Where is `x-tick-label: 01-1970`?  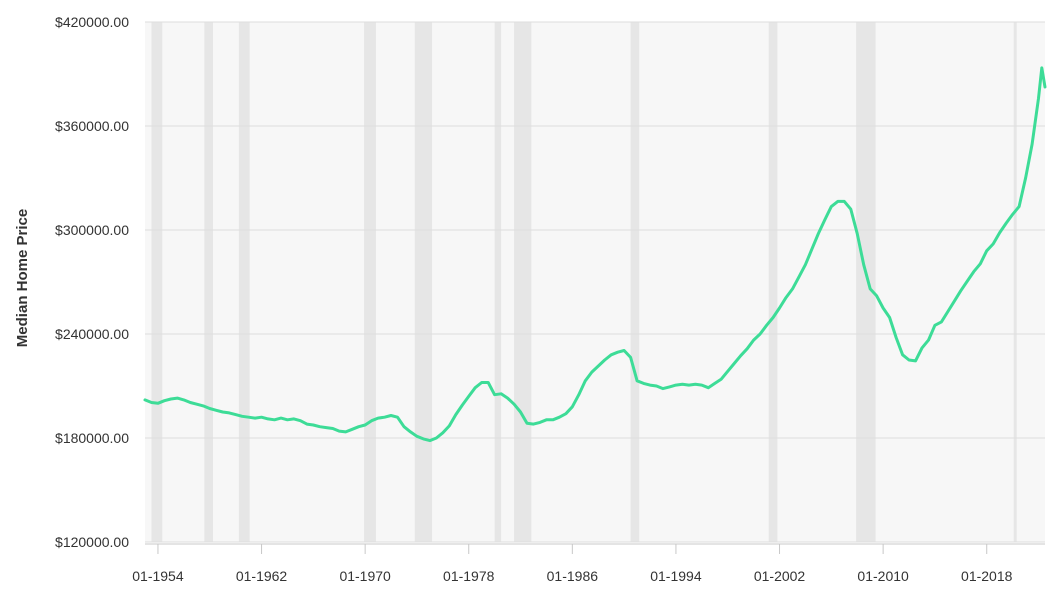
x-tick-label: 01-1970 is located at coordinates (365, 576).